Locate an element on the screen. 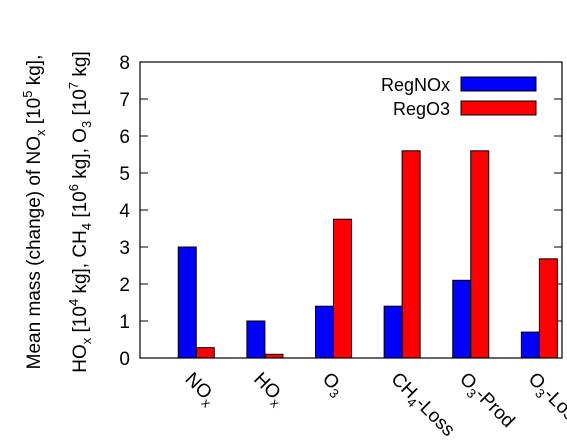 The width and height of the screenshot is (567, 447). y-tick-label: 5 is located at coordinates (124, 174).